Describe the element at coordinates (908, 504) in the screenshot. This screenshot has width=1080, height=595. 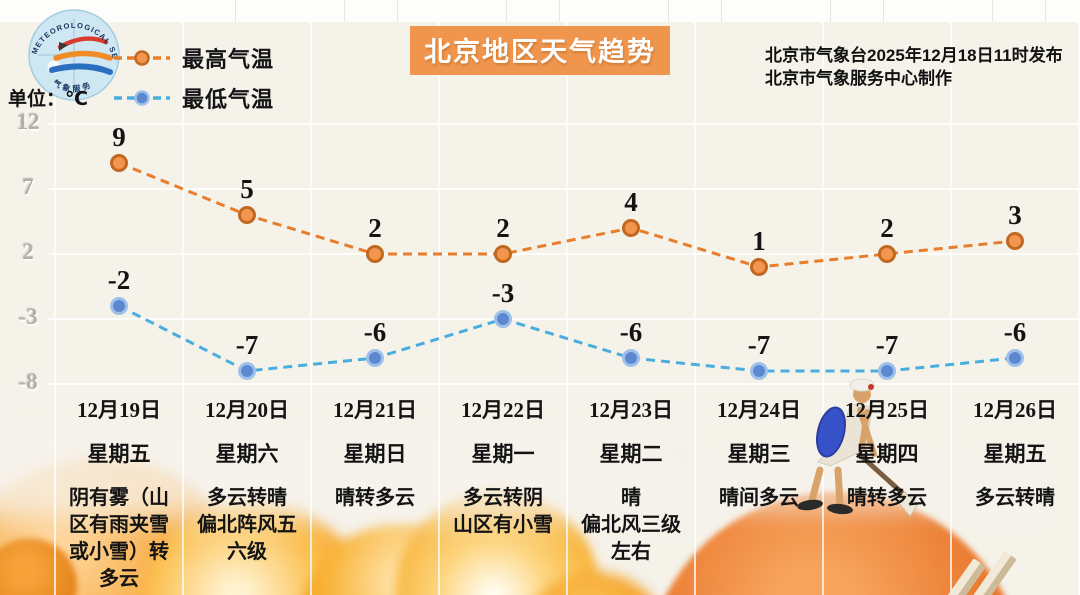
I see `hoe-blade` at that location.